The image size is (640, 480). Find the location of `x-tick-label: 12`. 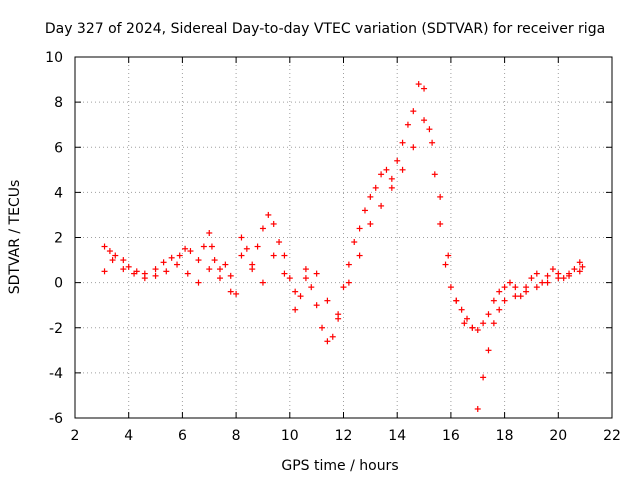

x-tick-label: 12 is located at coordinates (344, 436).